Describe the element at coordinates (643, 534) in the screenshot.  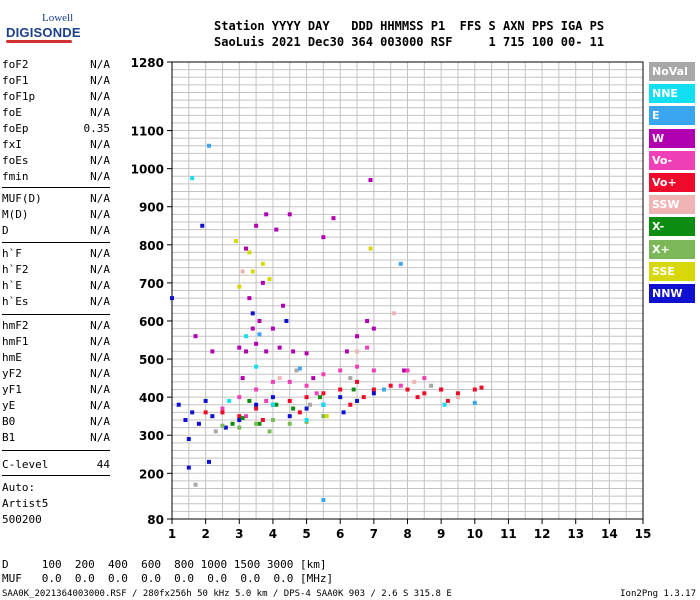
I see `x-tick-label: 15` at that location.